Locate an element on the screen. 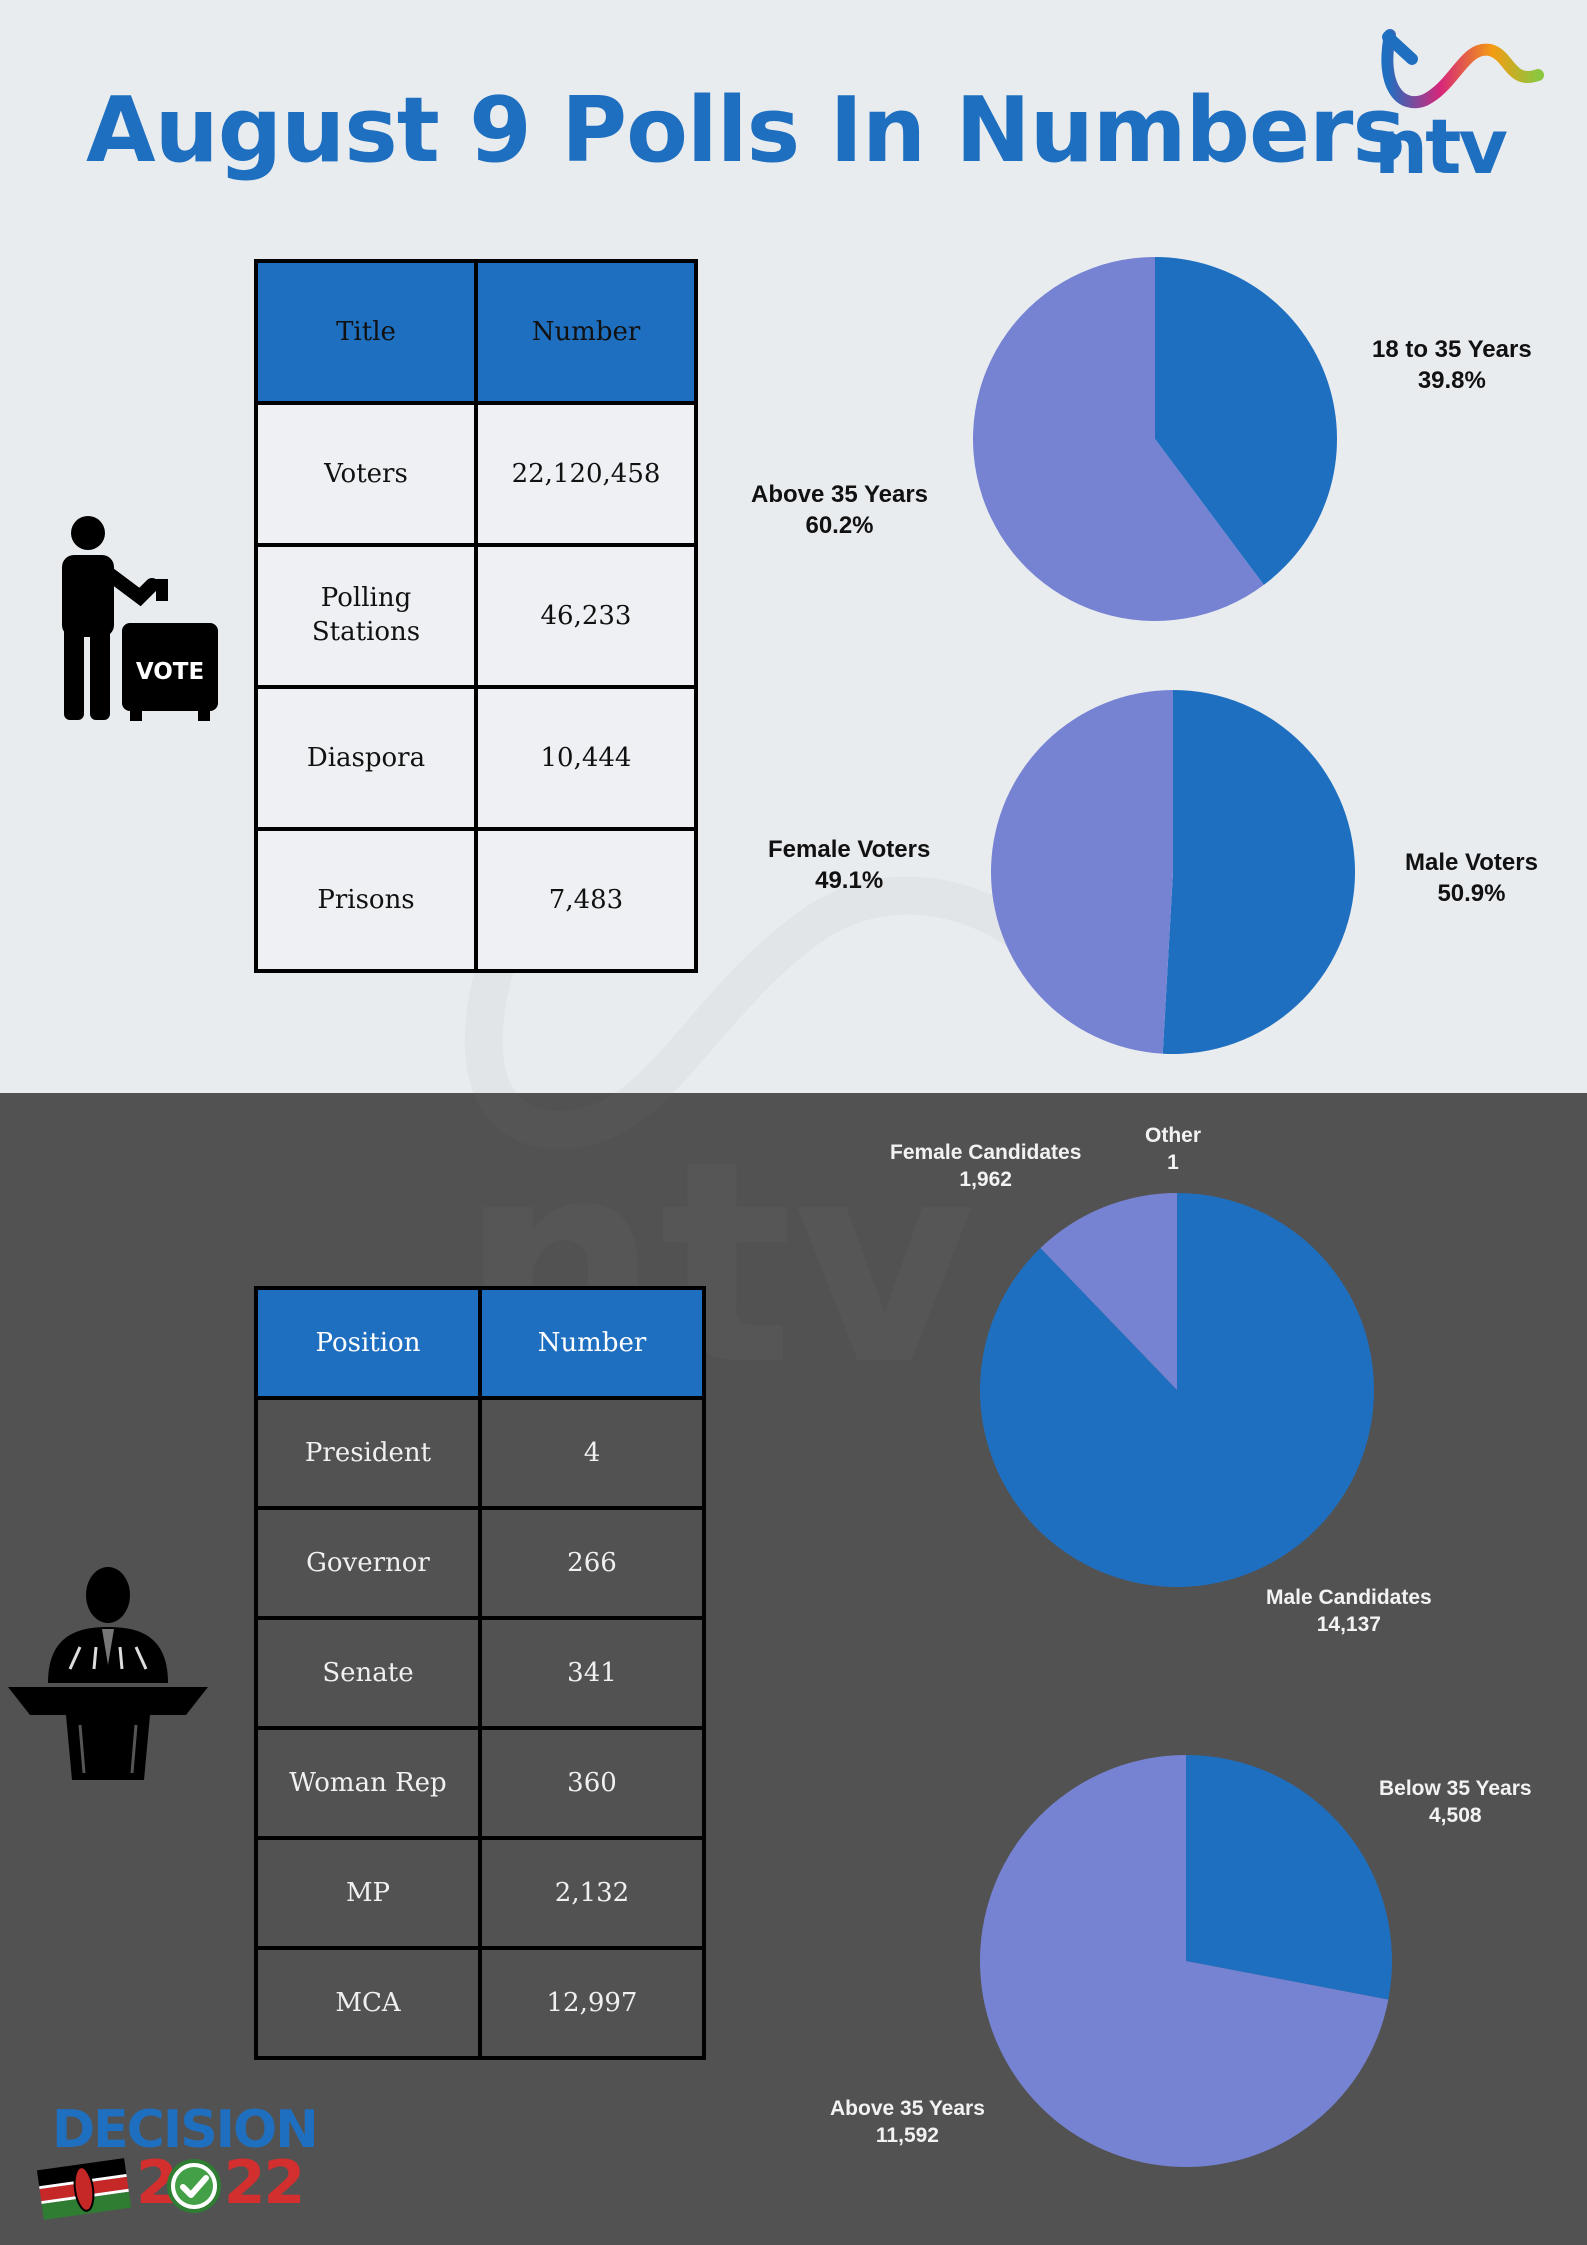  speaker-podium-icon is located at coordinates (108, 1673).